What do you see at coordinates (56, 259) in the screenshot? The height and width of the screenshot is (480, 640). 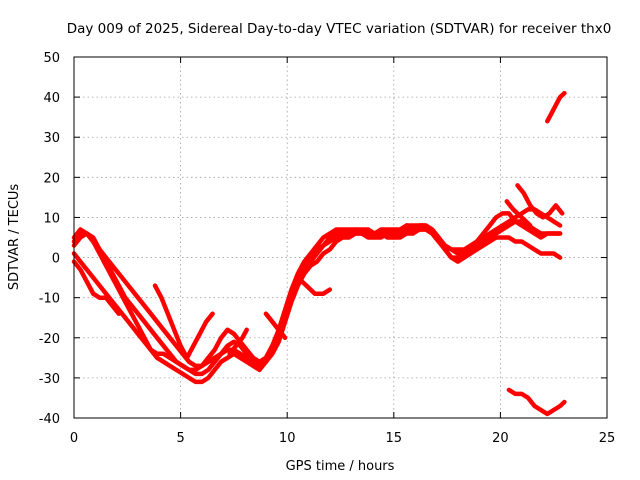 I see `y-tick-label: 0` at bounding box center [56, 259].